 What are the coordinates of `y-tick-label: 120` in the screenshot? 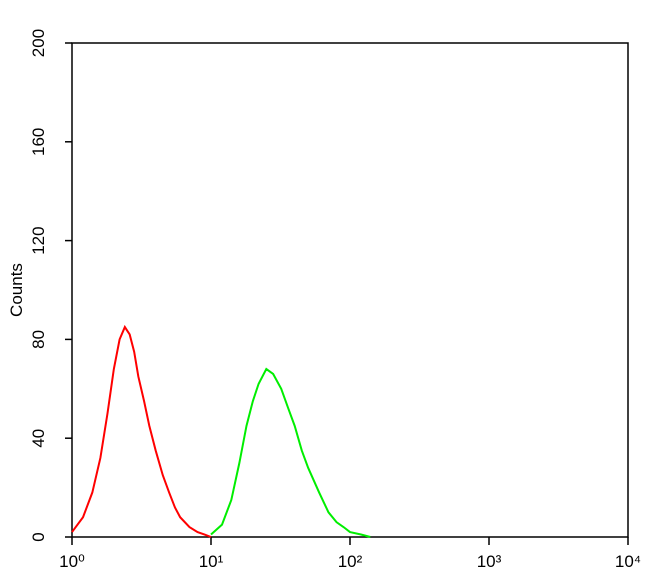 It's located at (38, 240).